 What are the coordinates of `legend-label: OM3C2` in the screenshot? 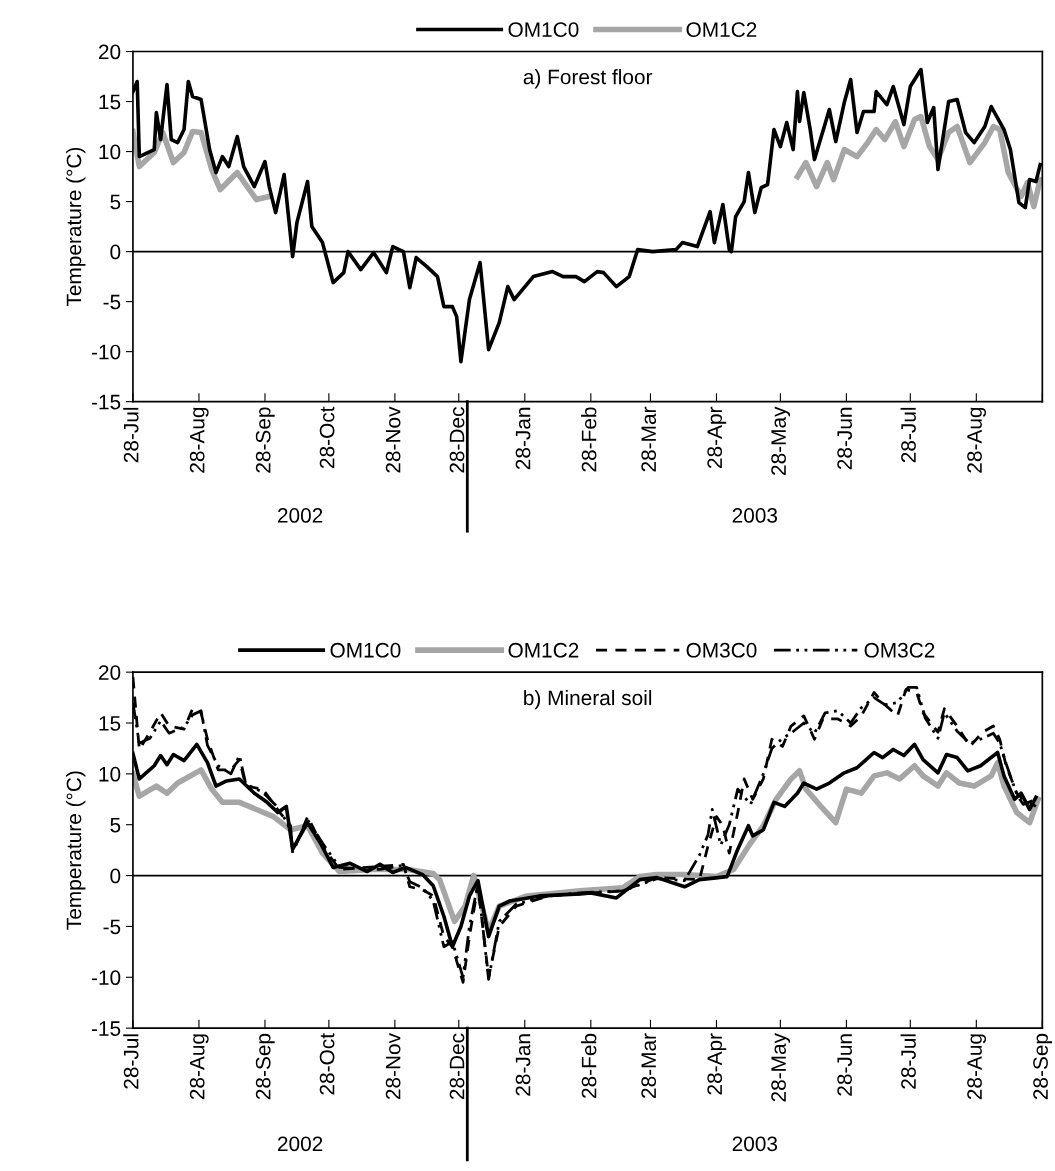 It's located at (899, 650).